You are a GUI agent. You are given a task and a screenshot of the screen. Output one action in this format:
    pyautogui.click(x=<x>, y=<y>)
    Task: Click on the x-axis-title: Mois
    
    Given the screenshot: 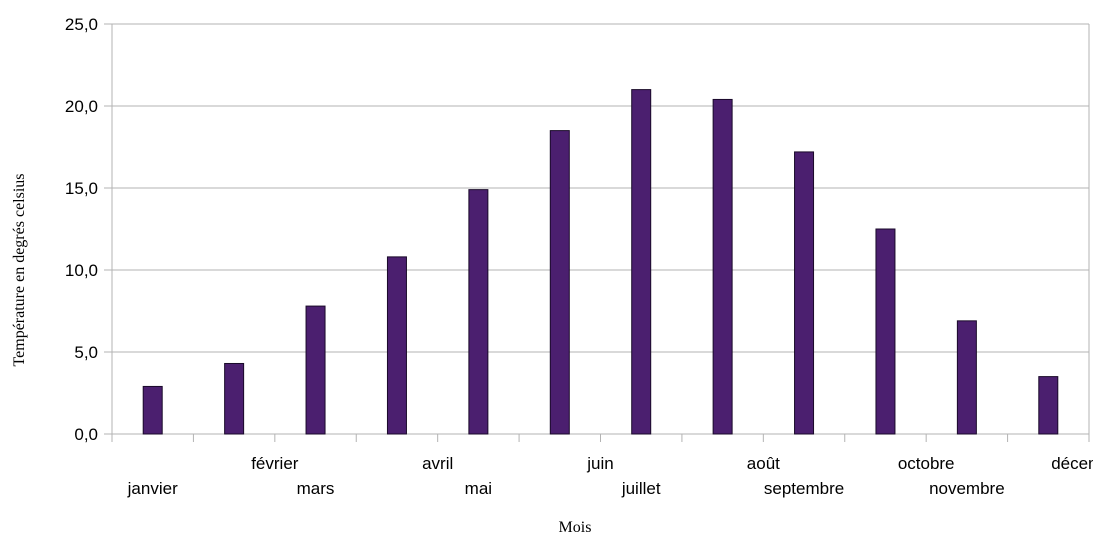 What is the action you would take?
    pyautogui.click(x=575, y=527)
    